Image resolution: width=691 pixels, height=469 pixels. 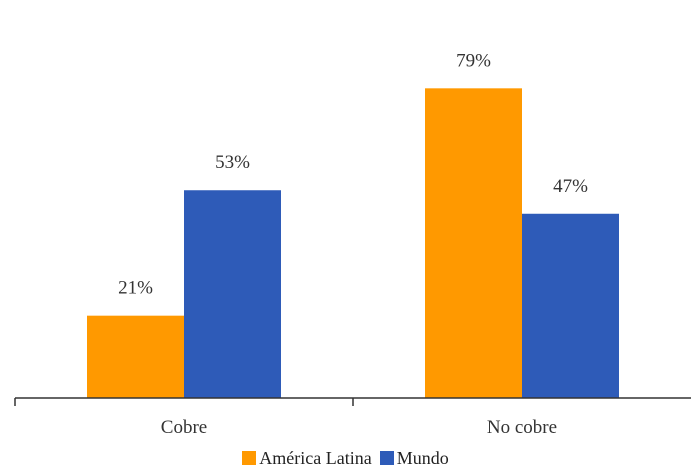 I want to click on legend: América Latina Mundo, so click(x=345, y=458).